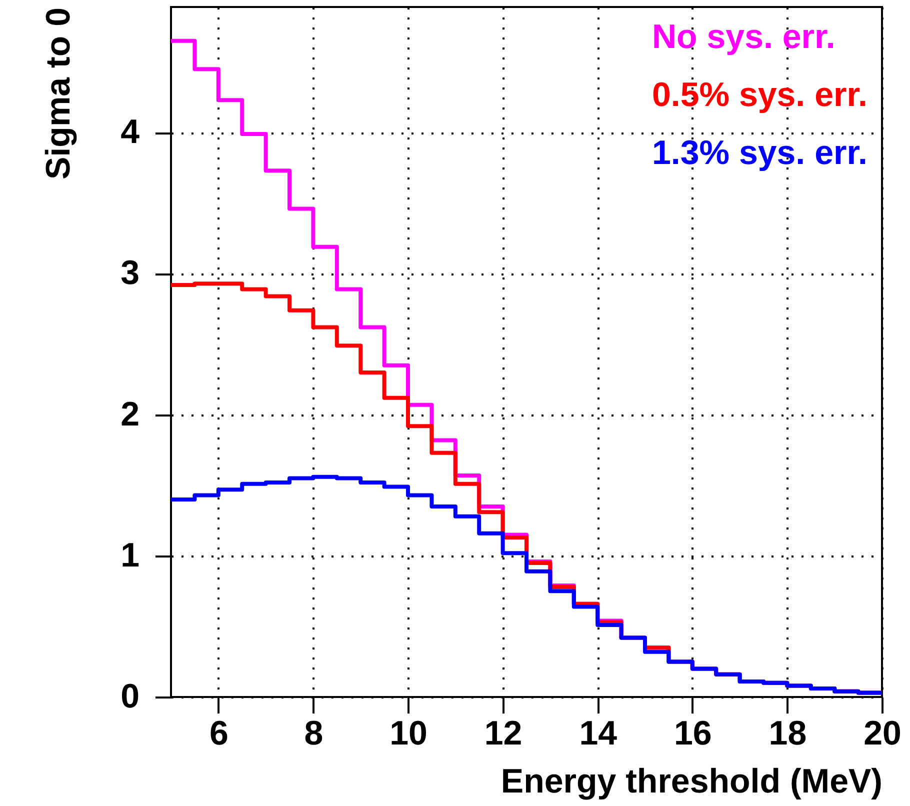 The width and height of the screenshot is (910, 806). I want to click on x-tick-label: 8, so click(314, 733).